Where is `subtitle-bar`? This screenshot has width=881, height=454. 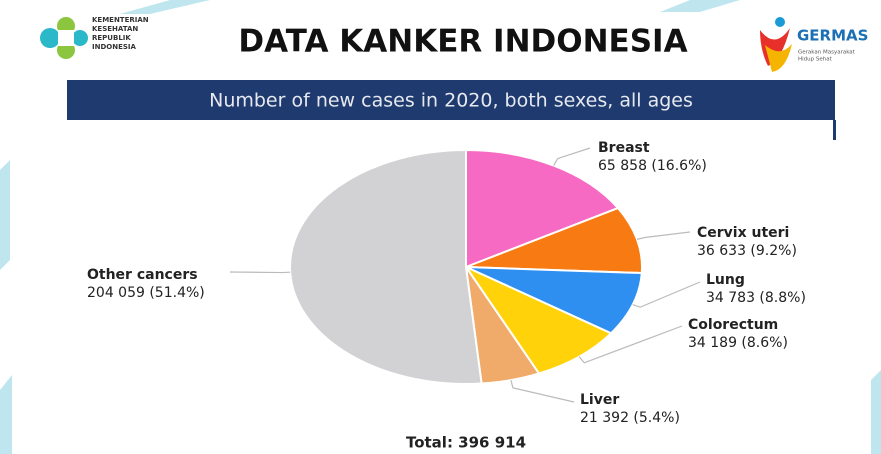 subtitle-bar is located at coordinates (451, 100).